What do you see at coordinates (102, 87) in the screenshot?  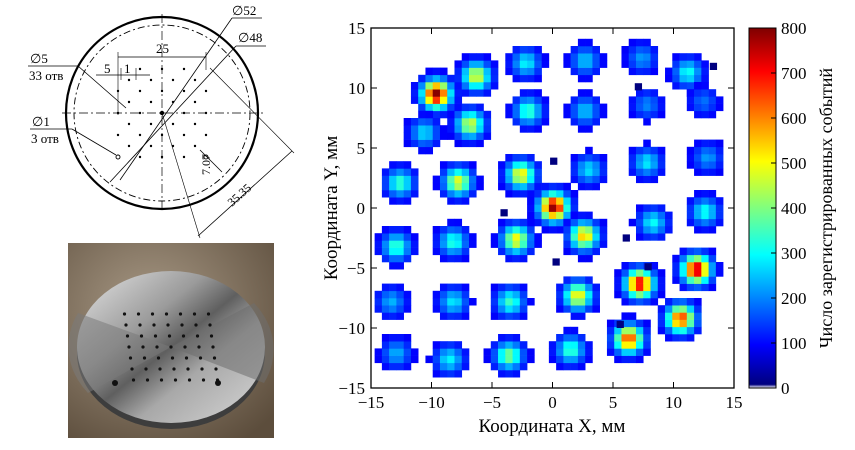 I see `callout-a-leader` at bounding box center [102, 87].